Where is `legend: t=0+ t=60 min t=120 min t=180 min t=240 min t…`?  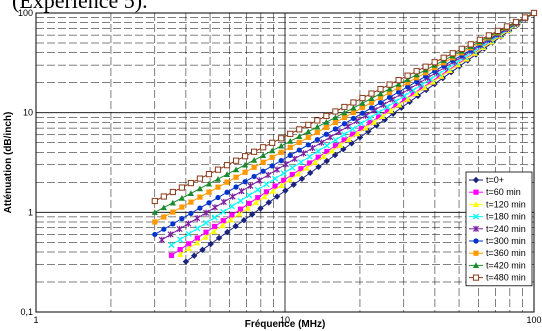 legend: t=0+ t=60 min t=120 min t=180 min t=240 min t… is located at coordinates (499, 229).